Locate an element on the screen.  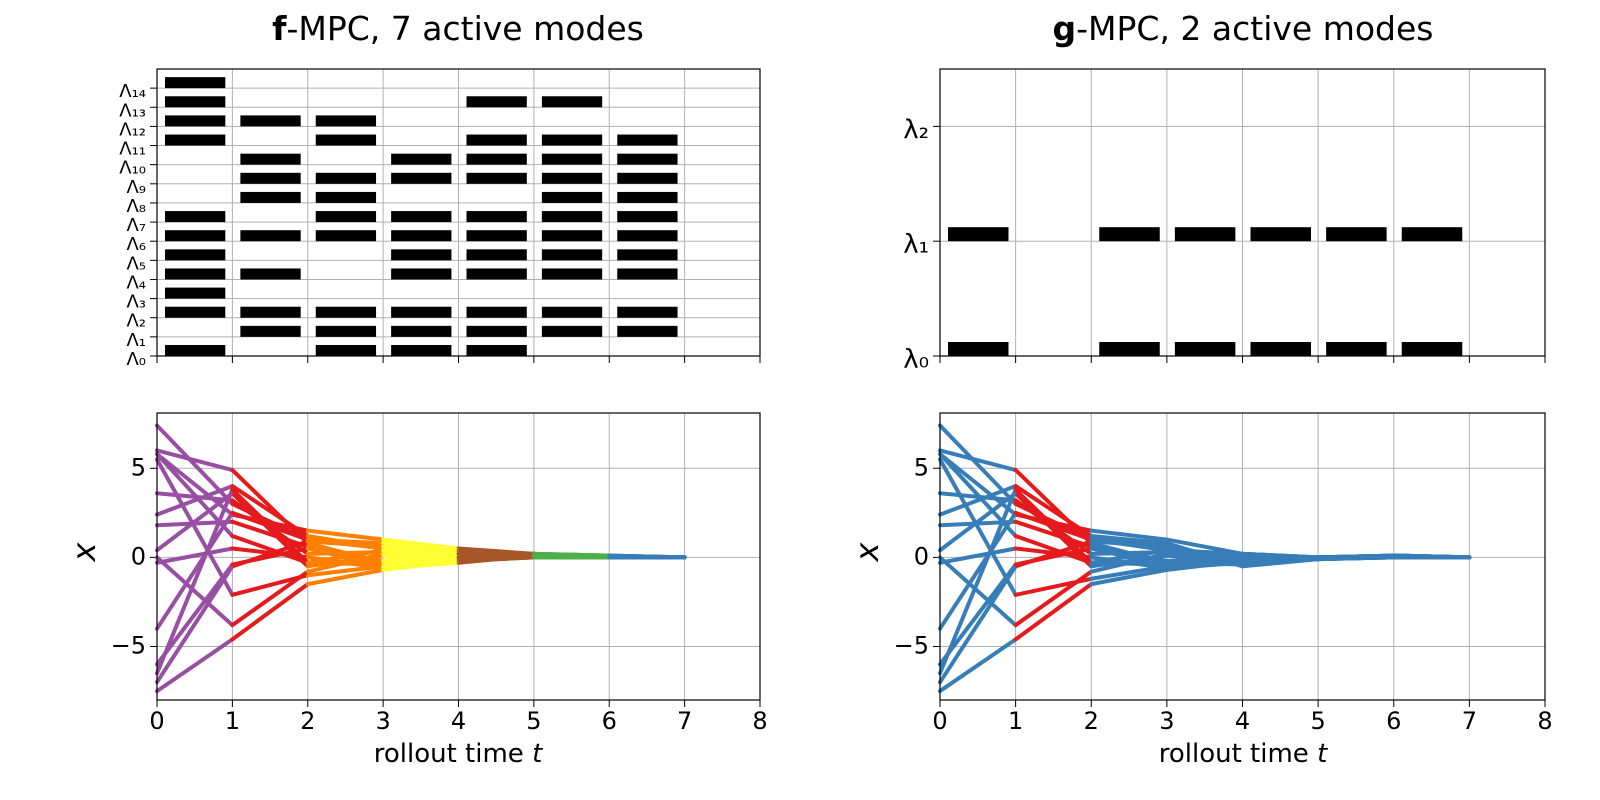
title-text: -MPC, 7 active modes is located at coordinates (464, 28).